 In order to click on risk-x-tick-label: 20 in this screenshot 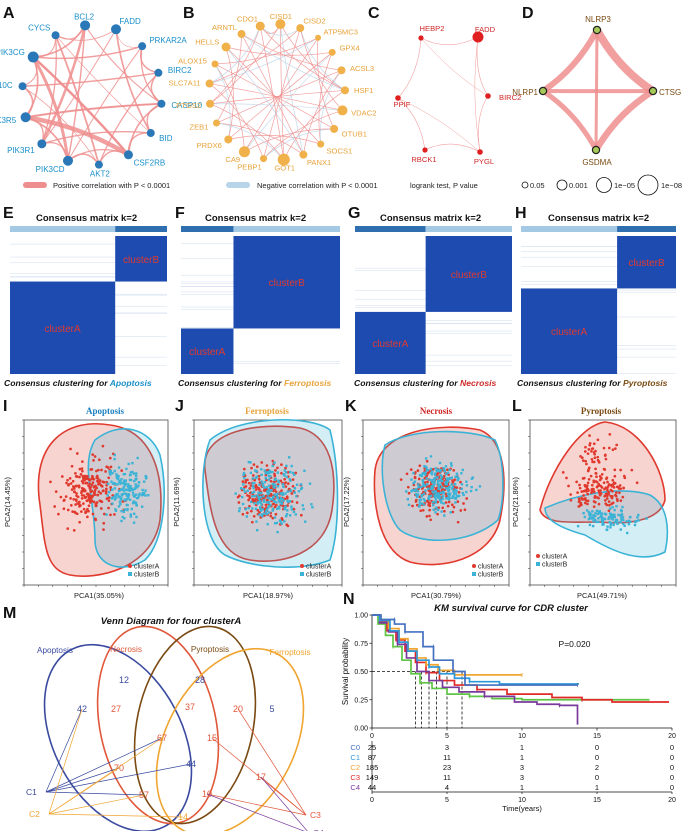, I will do `click(672, 800)`.